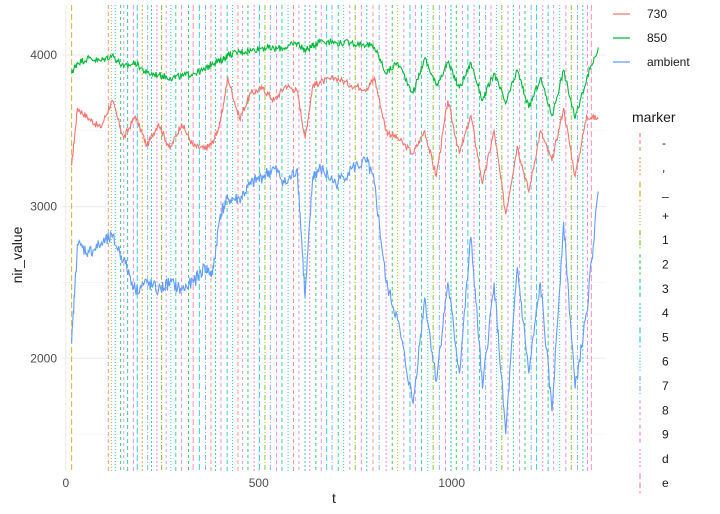 This screenshot has width=720, height=514. What do you see at coordinates (665, 386) in the screenshot?
I see `marker-legend-label-10: 7` at bounding box center [665, 386].